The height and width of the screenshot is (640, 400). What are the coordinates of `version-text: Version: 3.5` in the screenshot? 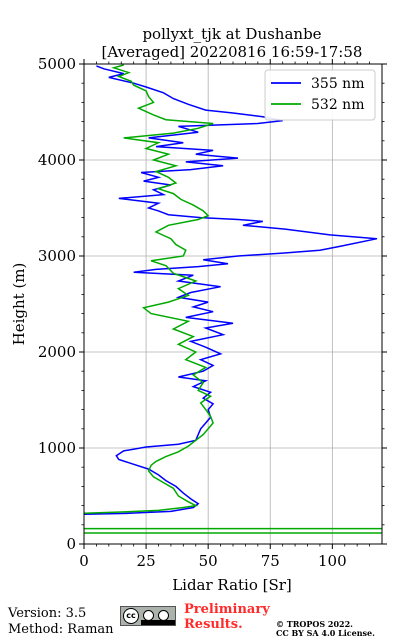 It's located at (47, 613).